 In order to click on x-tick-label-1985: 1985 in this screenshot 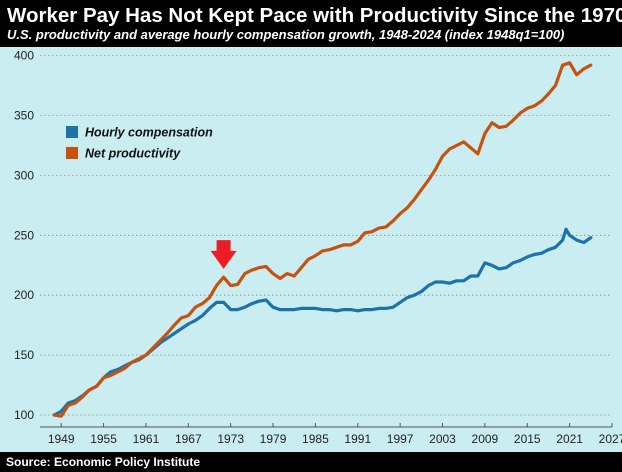, I will do `click(315, 439)`.